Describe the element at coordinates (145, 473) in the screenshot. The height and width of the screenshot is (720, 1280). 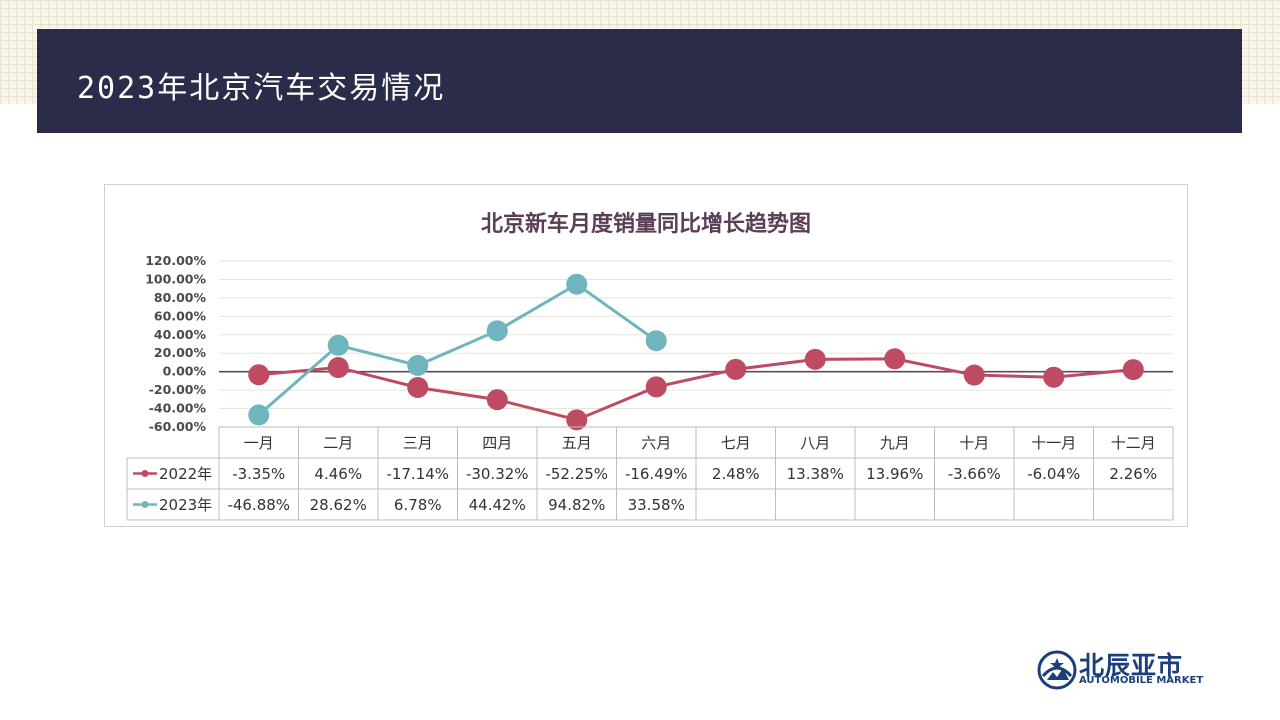
I see `legend-marker-2022年` at that location.